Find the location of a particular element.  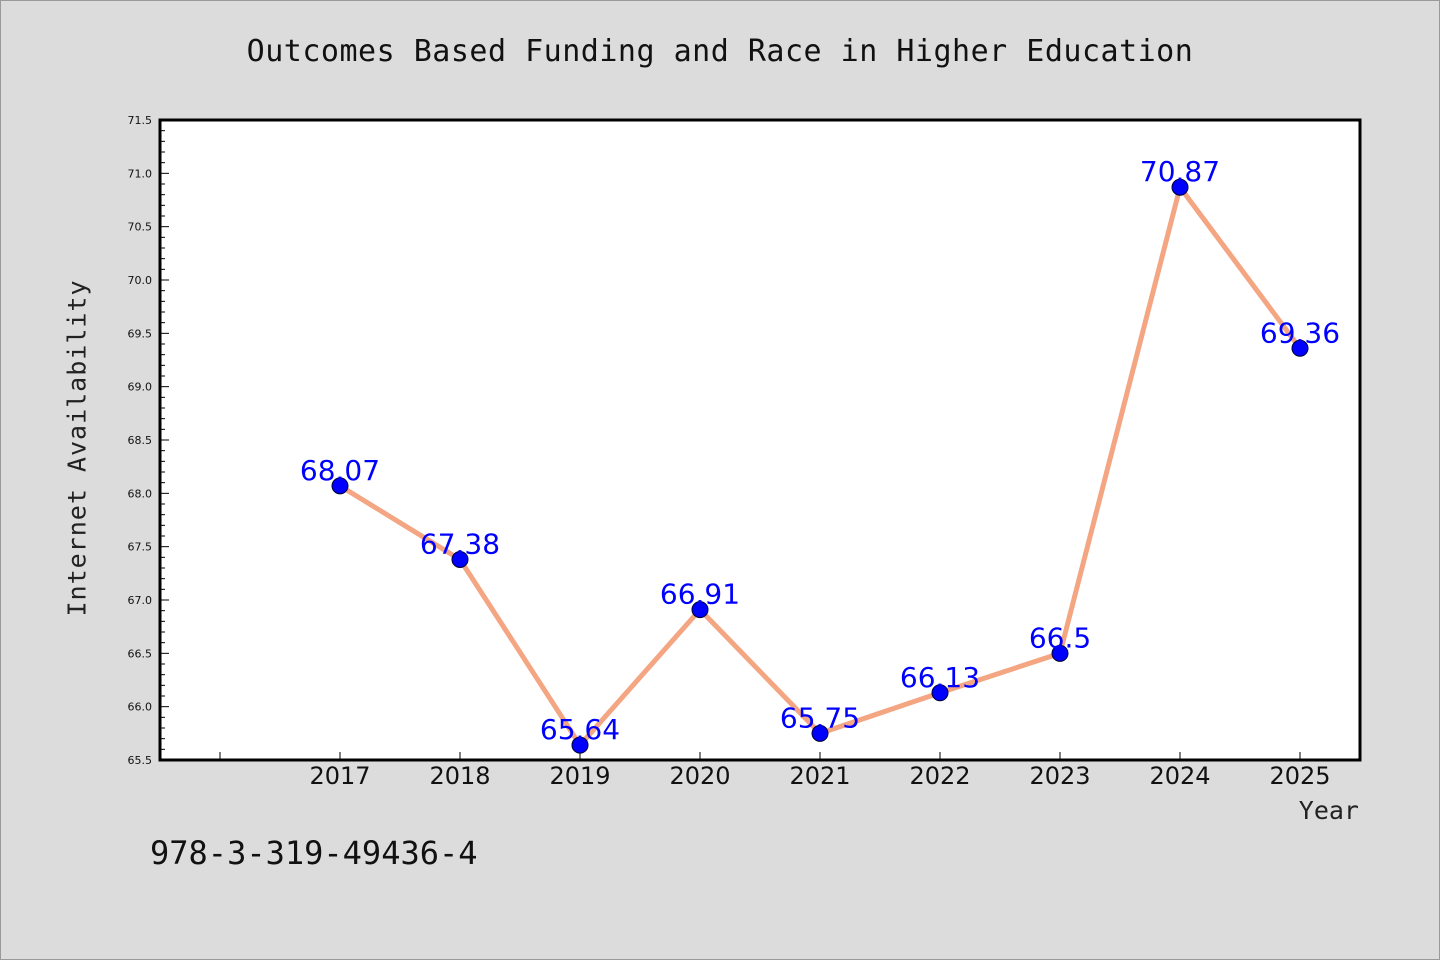

y-tick-label: 69.5 is located at coordinates (140, 333).